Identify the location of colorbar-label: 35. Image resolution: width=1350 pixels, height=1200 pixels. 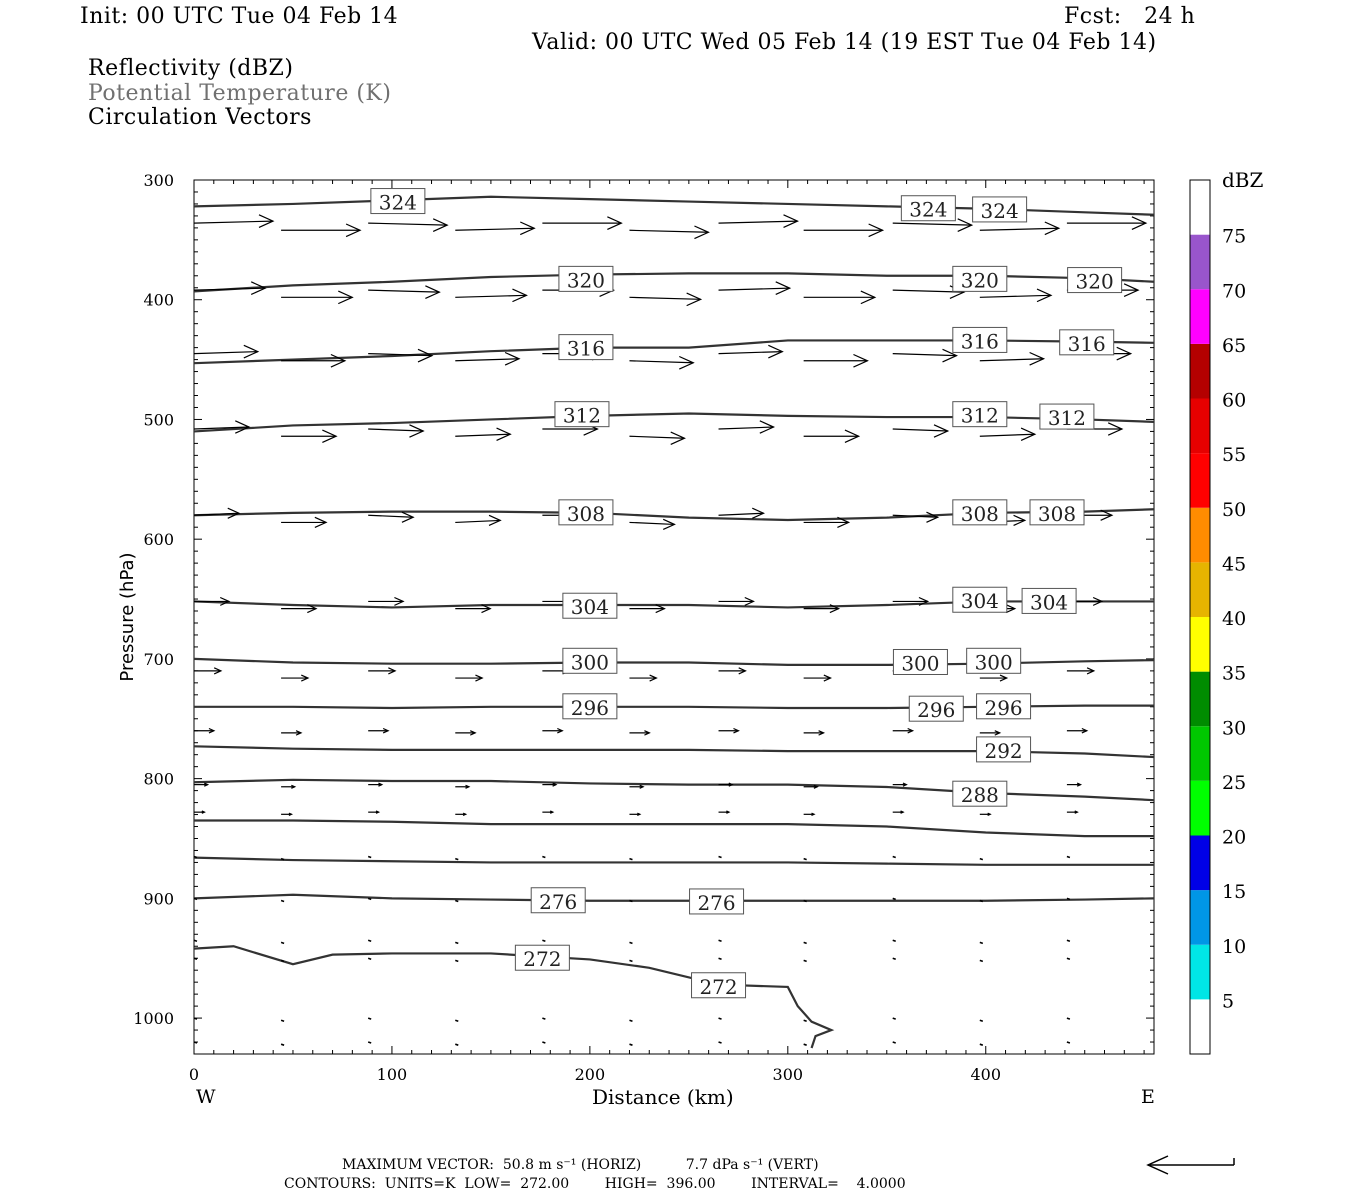
(1234, 674).